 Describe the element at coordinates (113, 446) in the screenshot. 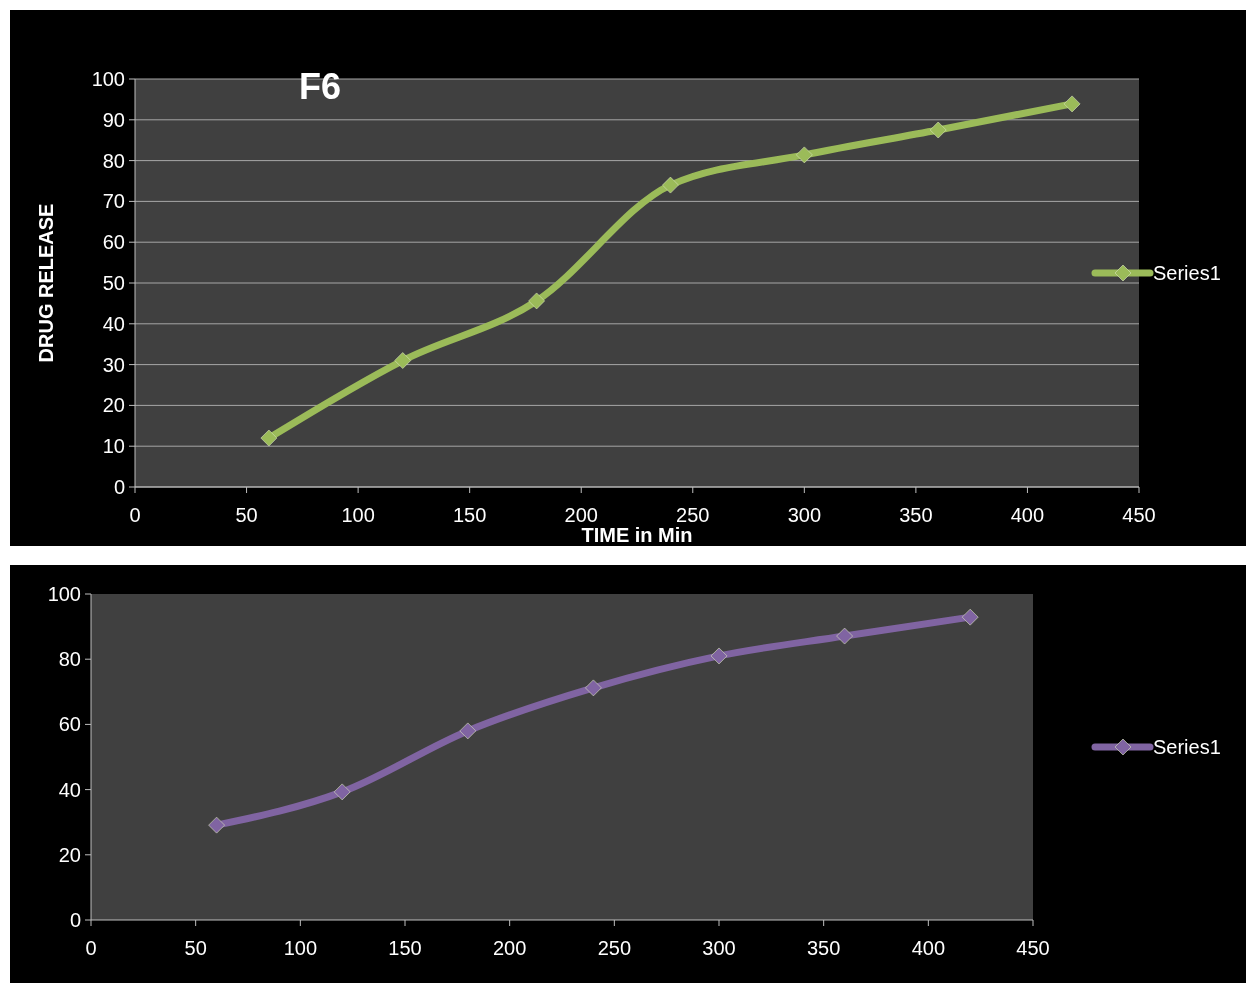

I see `y-tick-label: 10` at that location.